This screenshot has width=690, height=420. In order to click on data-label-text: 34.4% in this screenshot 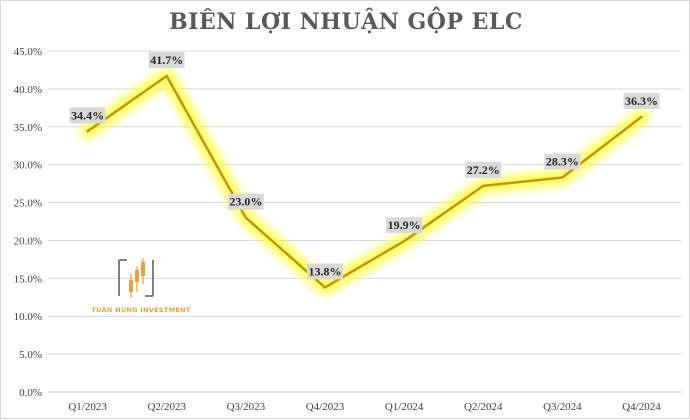, I will do `click(87, 115)`.